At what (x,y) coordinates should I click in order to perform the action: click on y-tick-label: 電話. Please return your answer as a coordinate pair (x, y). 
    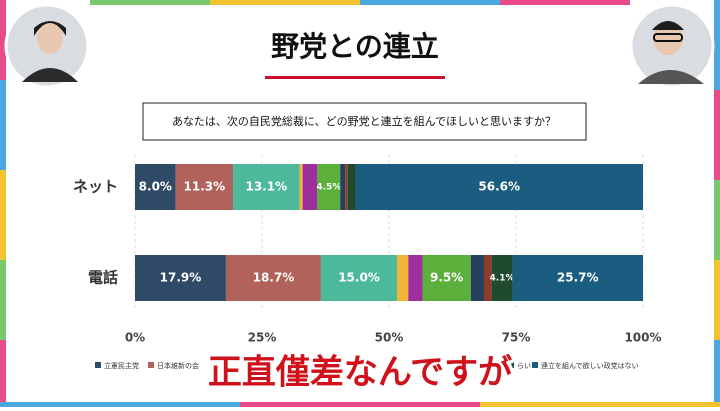
    Looking at the image, I should click on (103, 278).